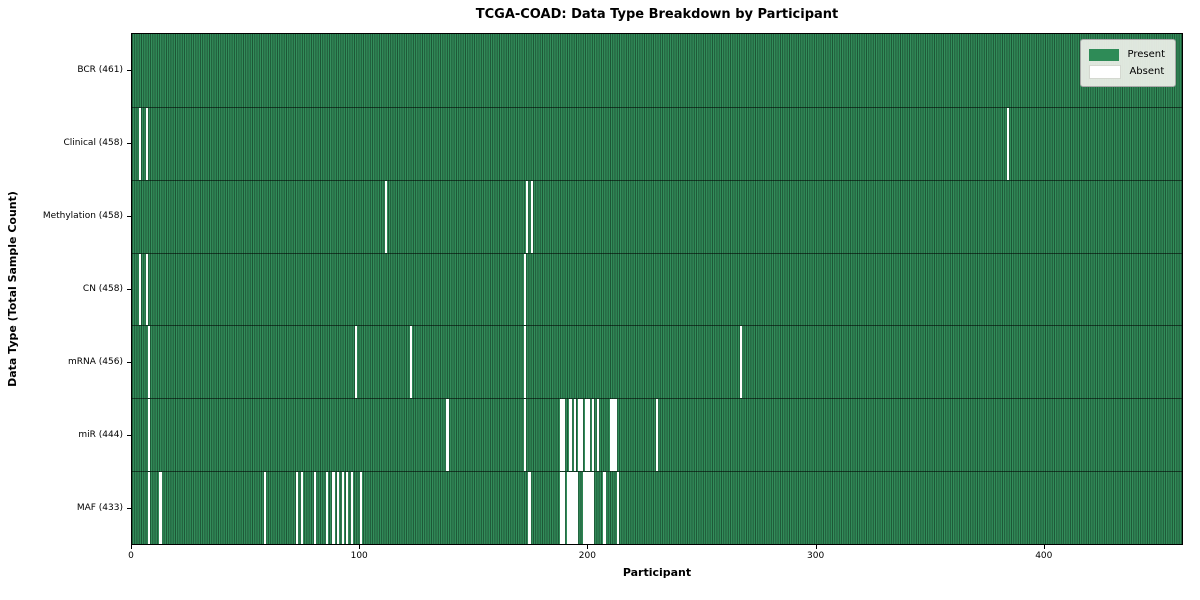  Describe the element at coordinates (657, 216) in the screenshot. I see `heatmap-row-methylation` at that location.